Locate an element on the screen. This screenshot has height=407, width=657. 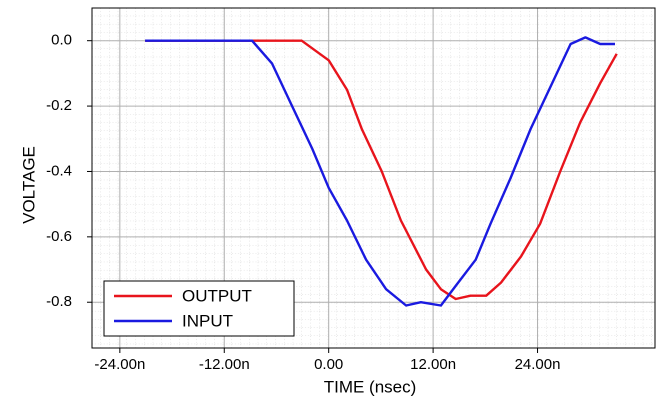
x-tick-label: 24.00n is located at coordinates (538, 364).